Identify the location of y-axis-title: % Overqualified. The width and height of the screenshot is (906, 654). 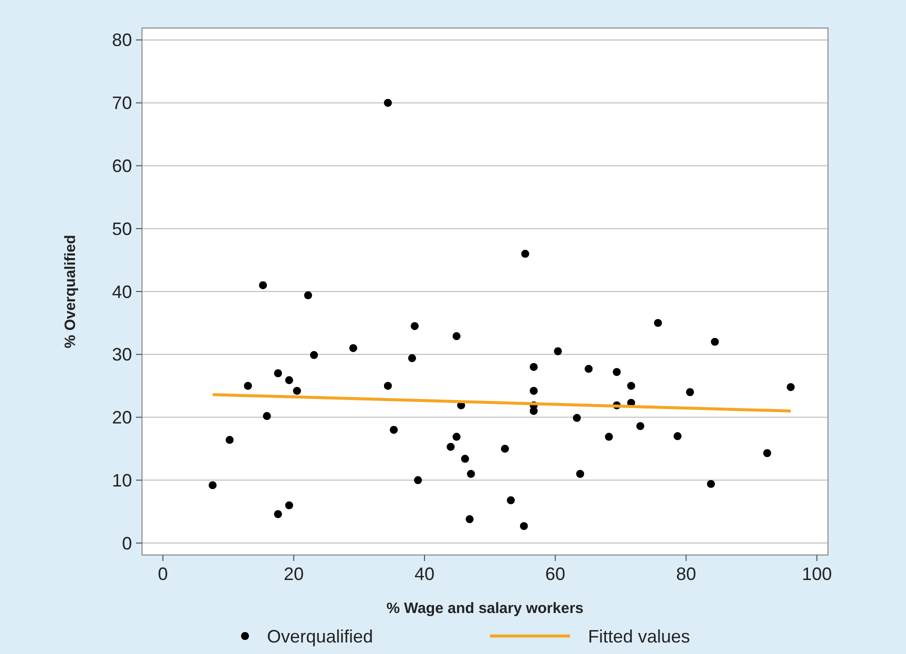
(70, 291).